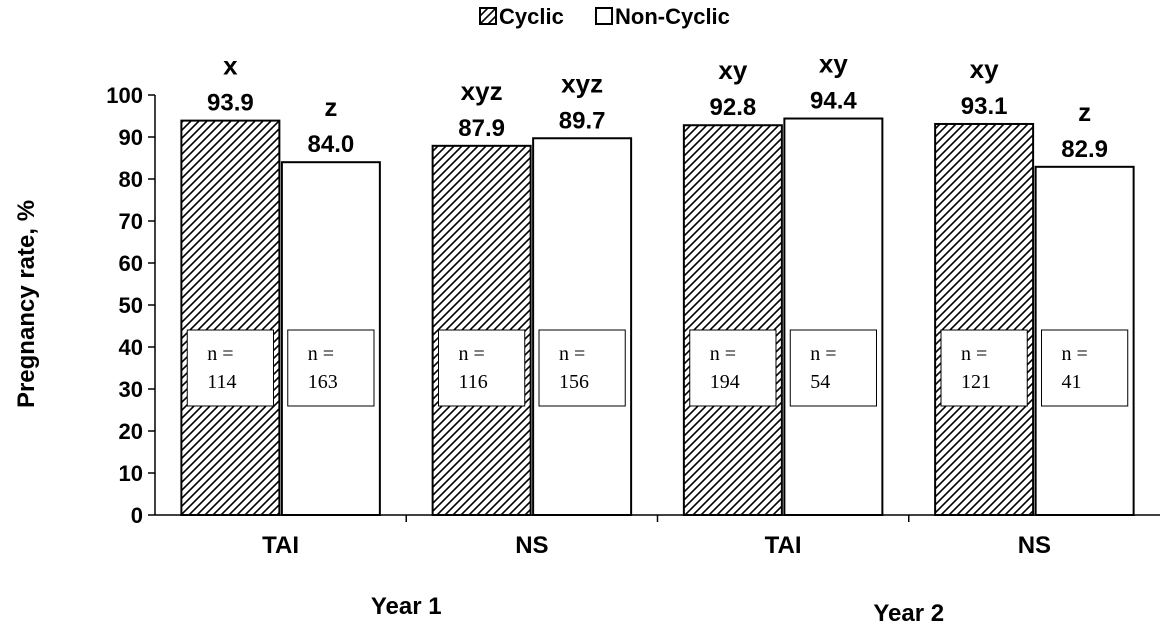  I want to click on legend-label-non-cyclic: Non-Cyclic, so click(672, 16).